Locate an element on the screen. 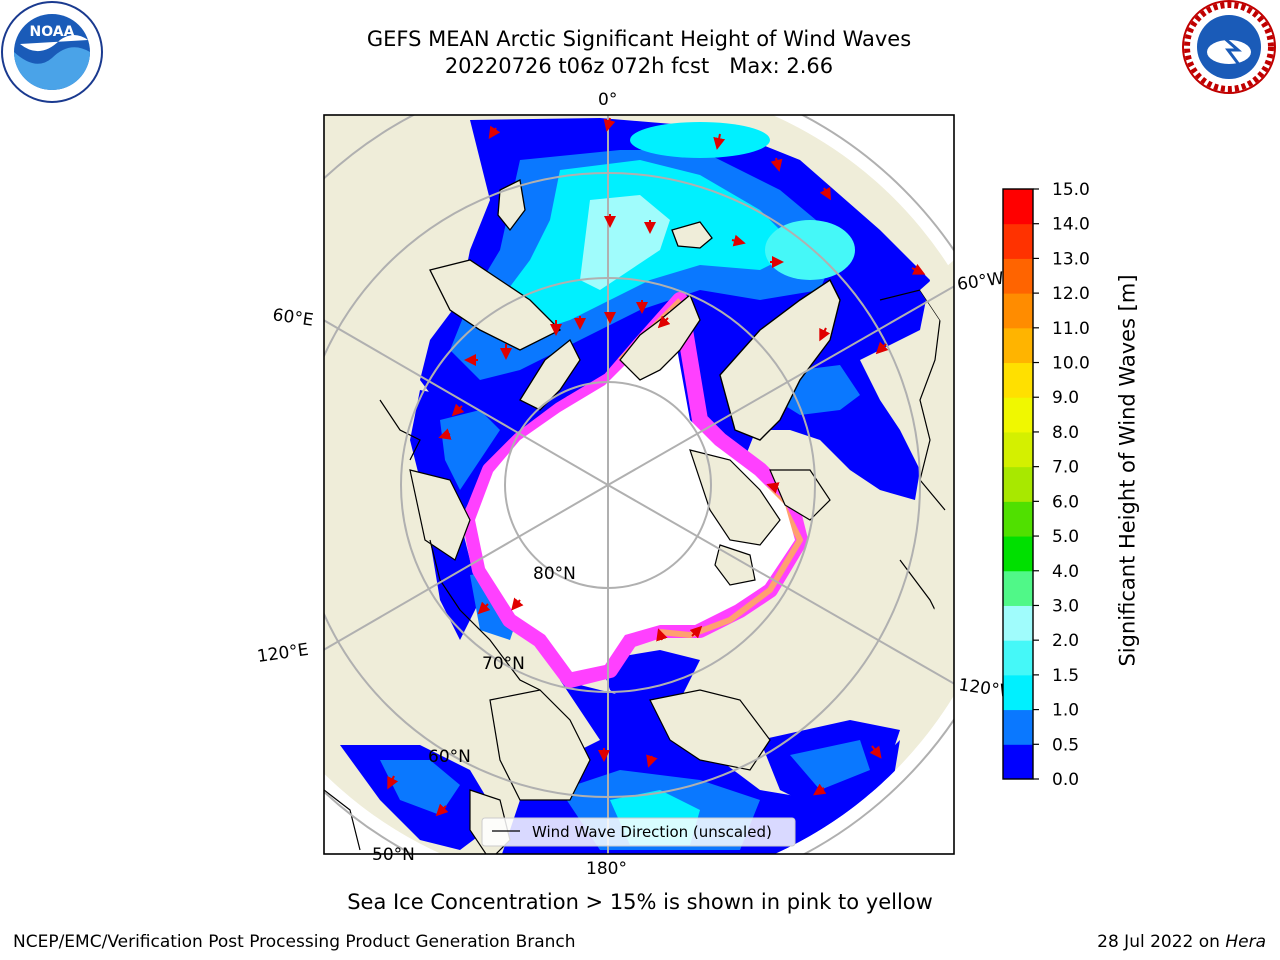  label-60e: 60°E is located at coordinates (292, 317).